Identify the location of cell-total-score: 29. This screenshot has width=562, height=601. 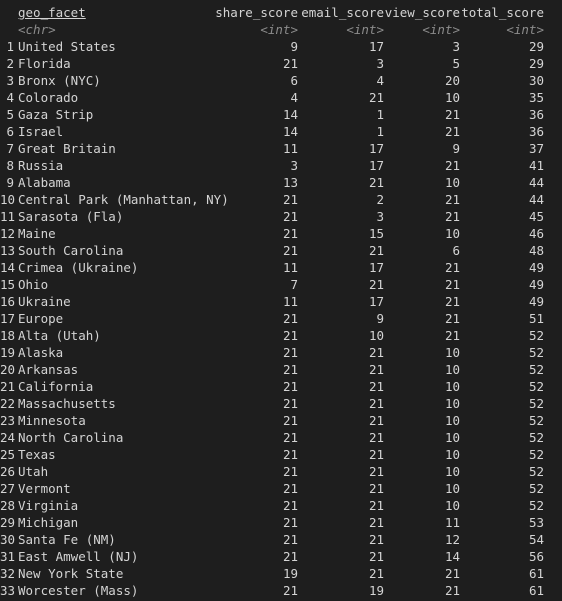
(536, 46).